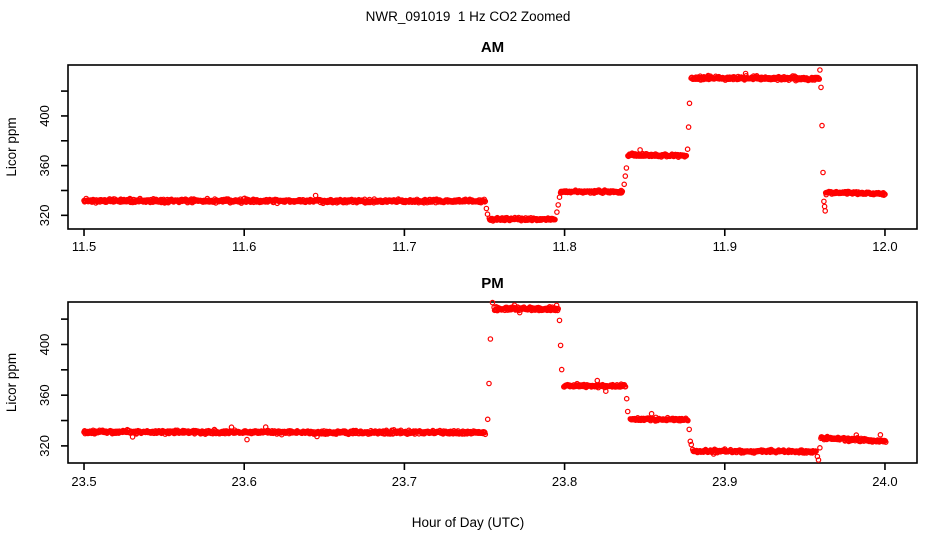 The height and width of the screenshot is (540, 936). I want to click on x-tick-label-pm: 24.0, so click(884, 481).